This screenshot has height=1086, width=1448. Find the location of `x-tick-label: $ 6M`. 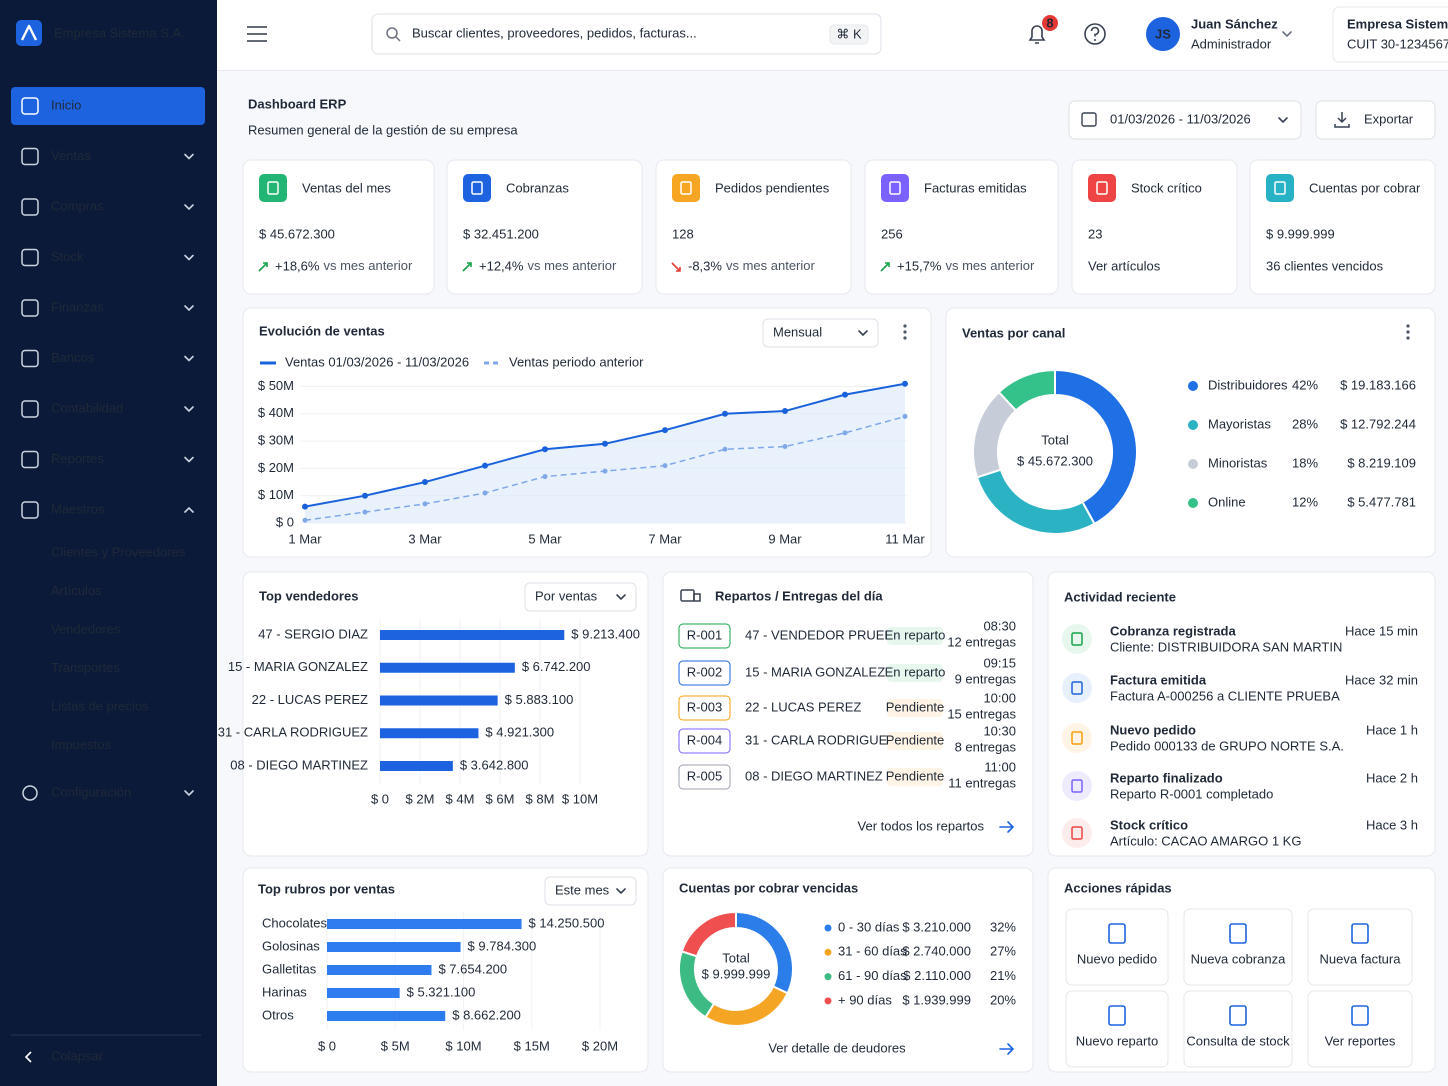

x-tick-label: $ 6M is located at coordinates (500, 798).